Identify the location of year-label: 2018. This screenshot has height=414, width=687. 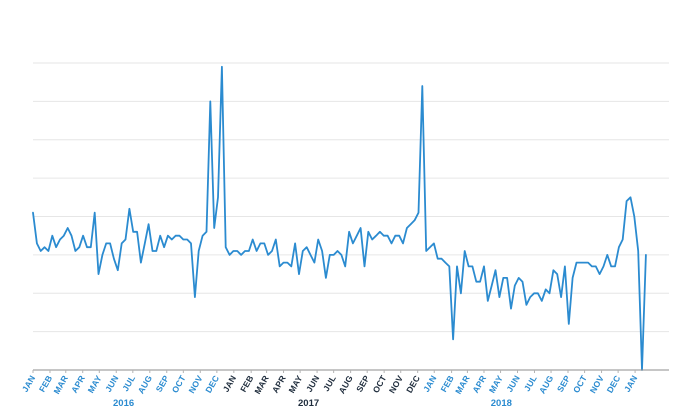
(501, 403).